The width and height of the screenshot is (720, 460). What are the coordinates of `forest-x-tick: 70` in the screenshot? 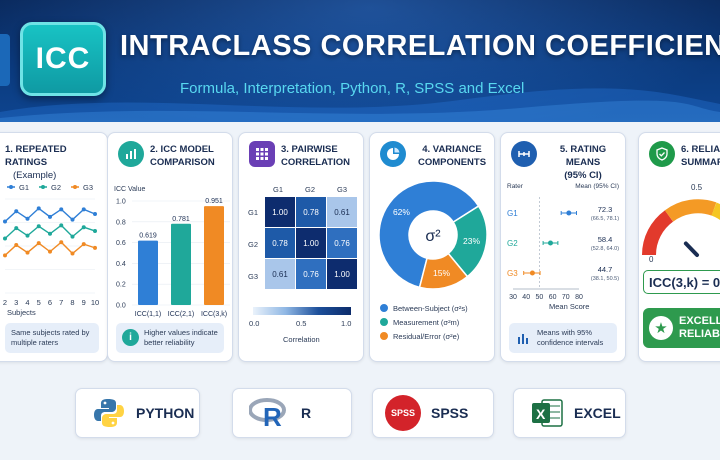 It's located at (566, 297).